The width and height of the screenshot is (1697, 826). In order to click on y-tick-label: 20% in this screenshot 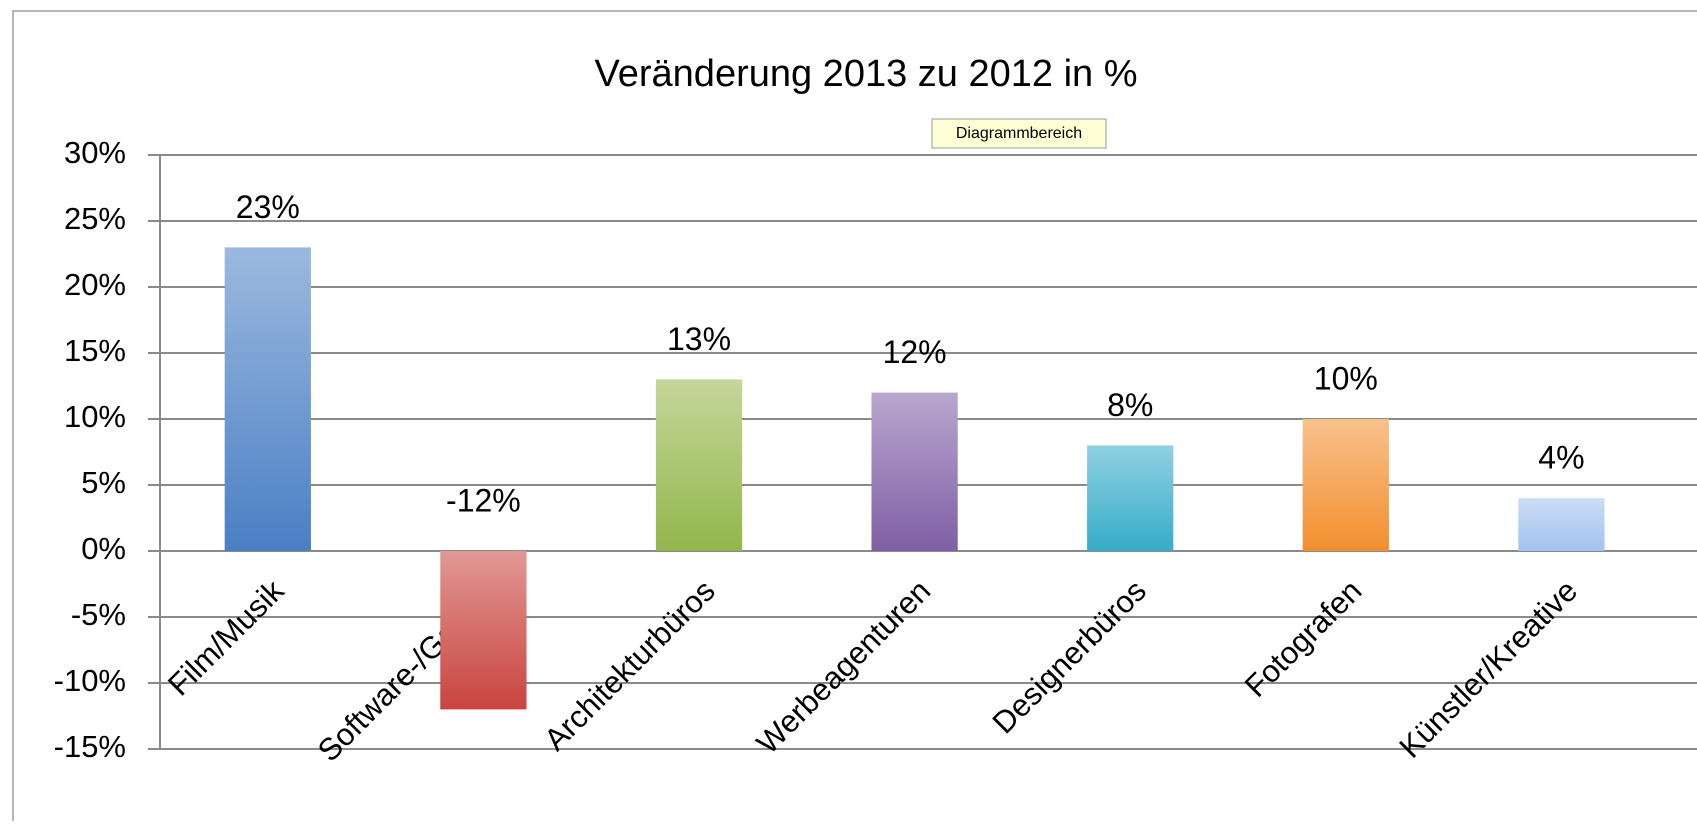, I will do `click(95, 284)`.